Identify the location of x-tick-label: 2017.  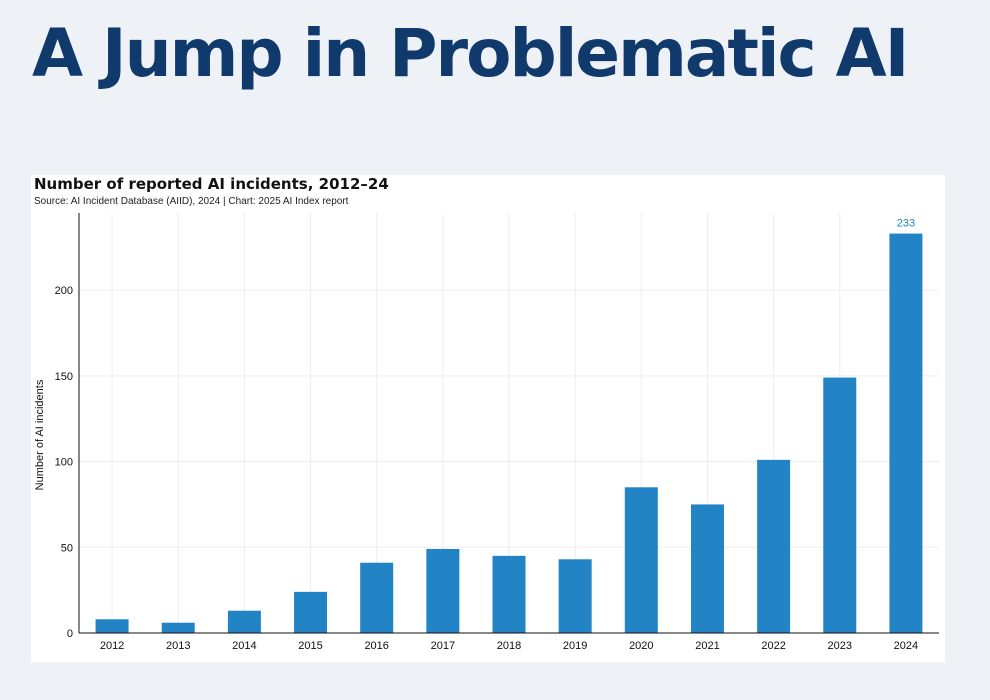
(443, 646).